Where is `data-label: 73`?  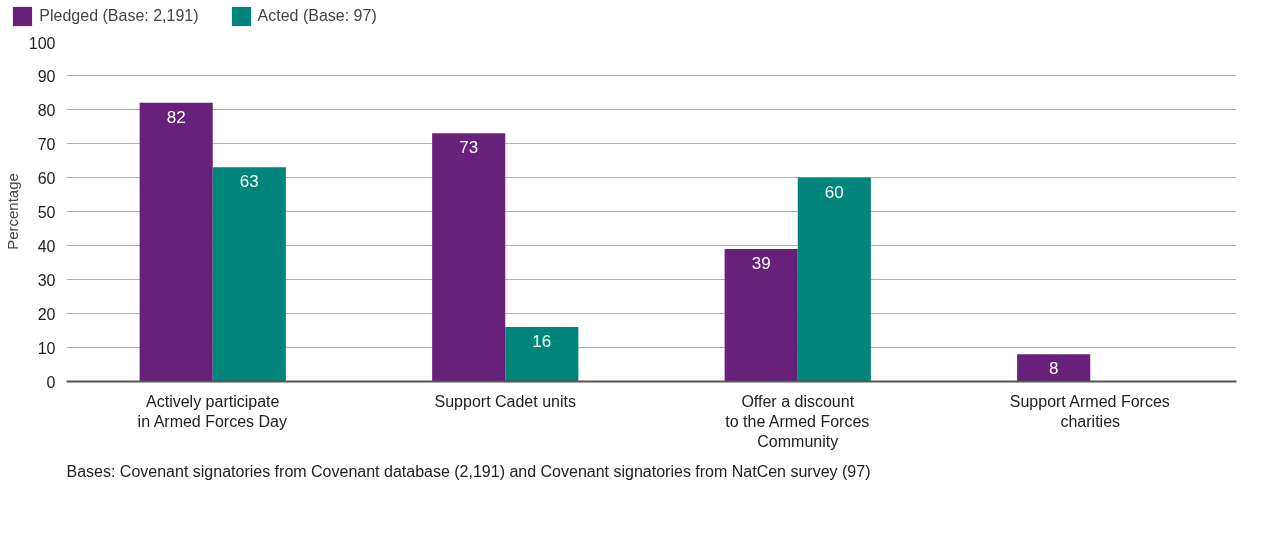
data-label: 73 is located at coordinates (469, 148).